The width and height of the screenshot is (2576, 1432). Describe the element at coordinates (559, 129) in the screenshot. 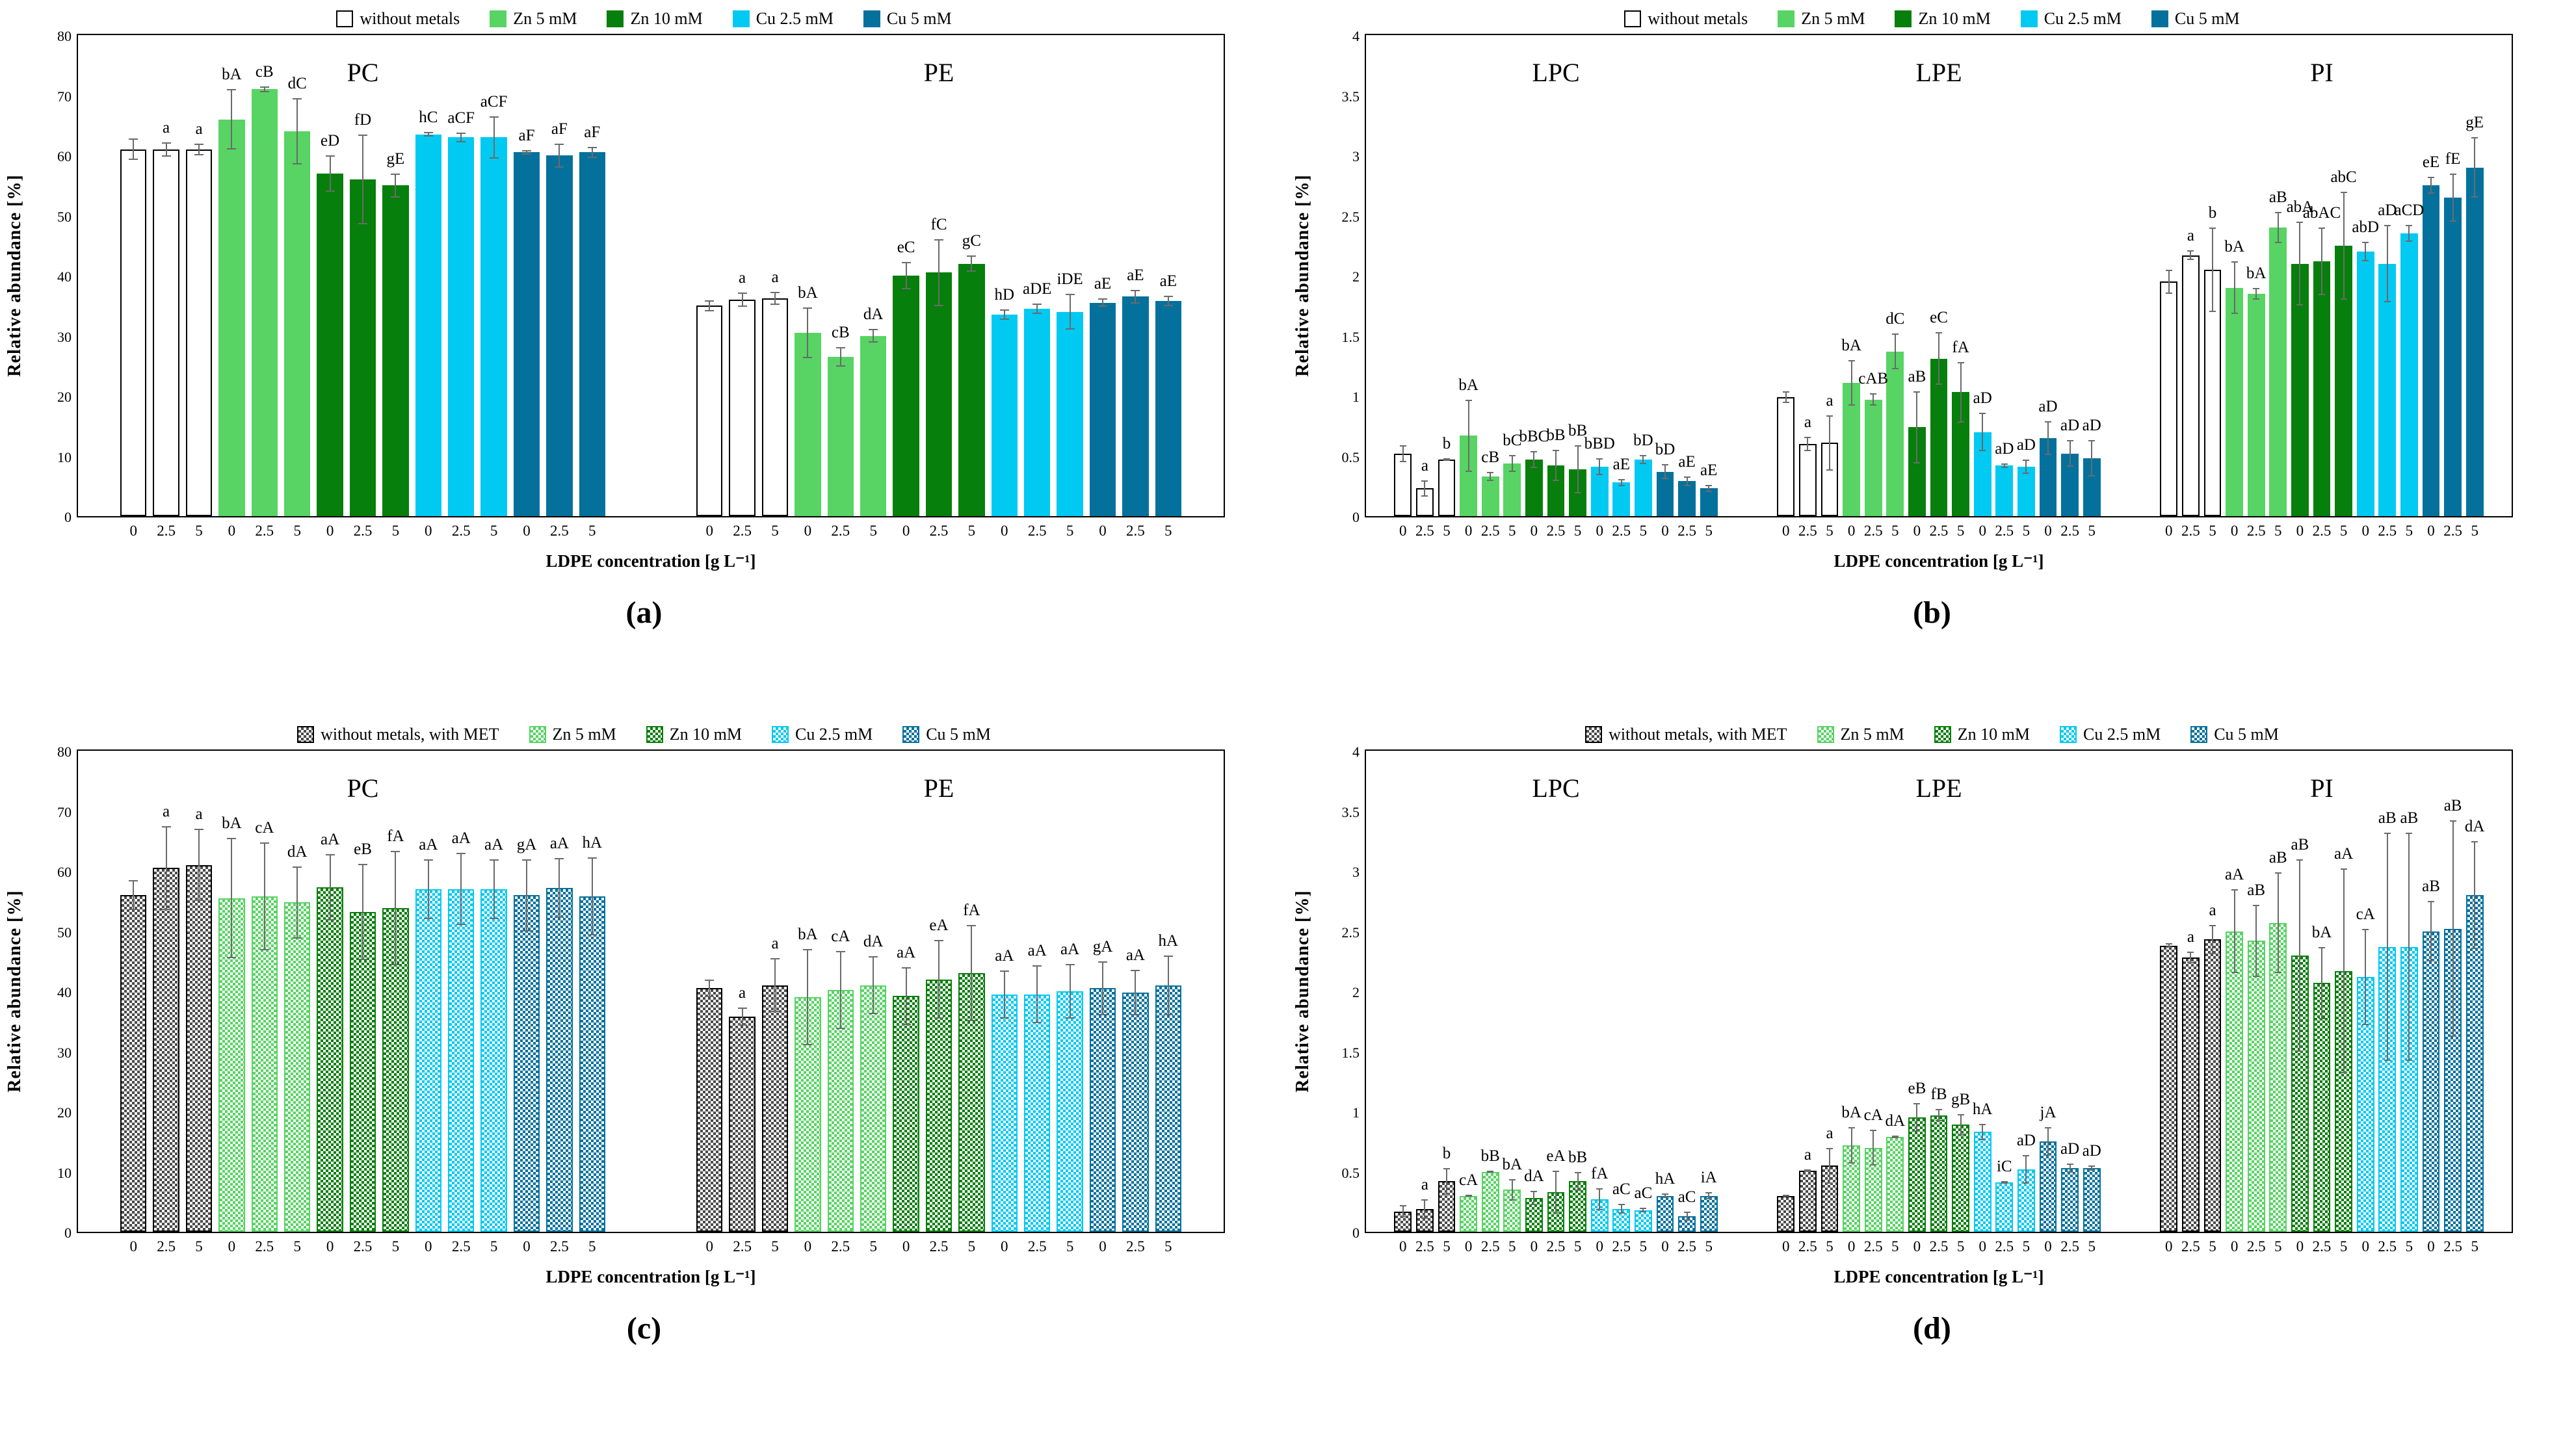

I see `significance-label: aF` at that location.